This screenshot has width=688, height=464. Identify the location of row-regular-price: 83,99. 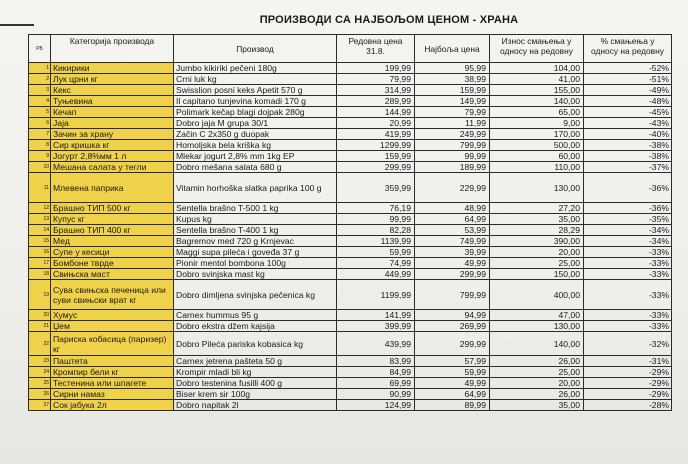
(375, 361).